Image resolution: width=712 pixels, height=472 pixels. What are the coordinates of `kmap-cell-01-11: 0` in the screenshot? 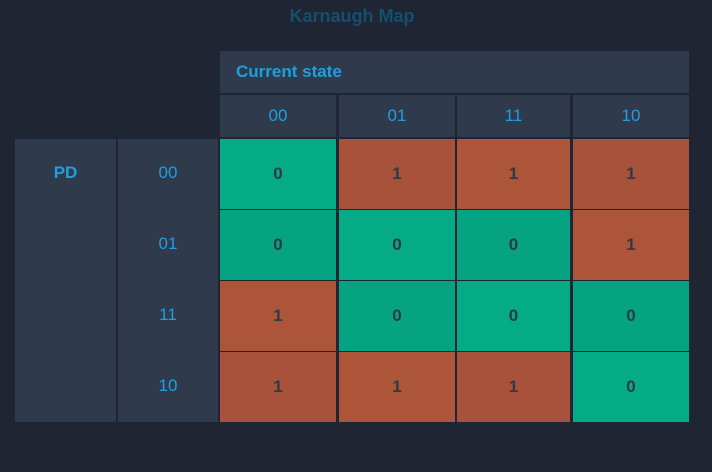 It's located at (513, 245).